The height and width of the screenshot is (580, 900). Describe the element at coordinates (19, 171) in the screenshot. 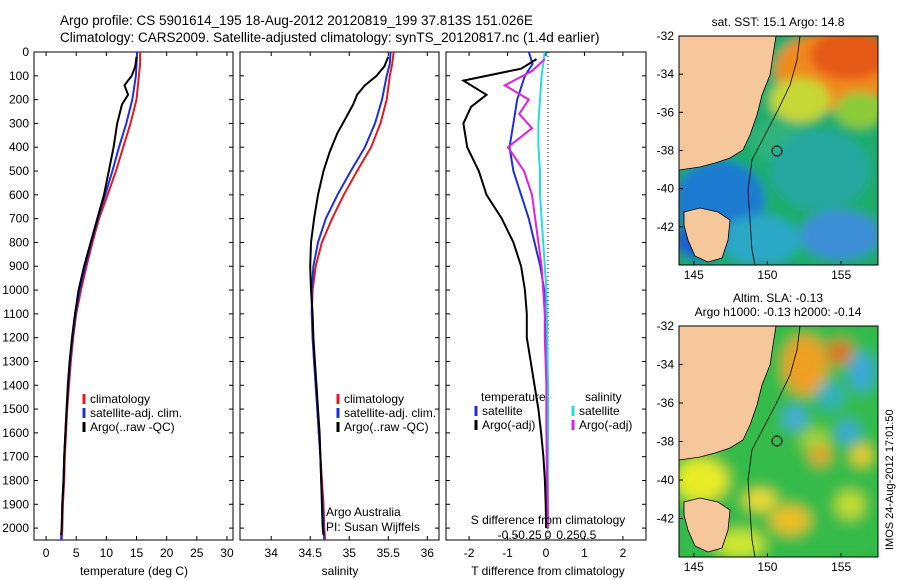

I see `depth-tick-label: 500` at that location.